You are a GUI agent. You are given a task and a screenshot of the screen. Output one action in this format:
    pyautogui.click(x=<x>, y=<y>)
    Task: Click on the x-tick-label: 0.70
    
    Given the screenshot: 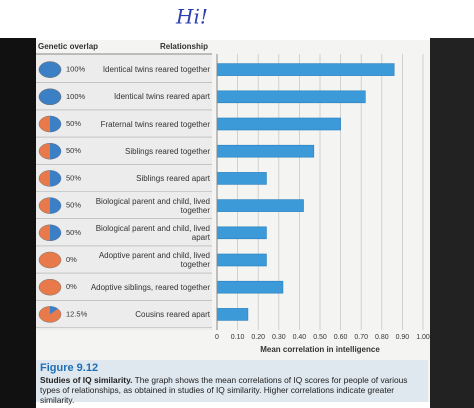 What is the action you would take?
    pyautogui.click(x=361, y=337)
    